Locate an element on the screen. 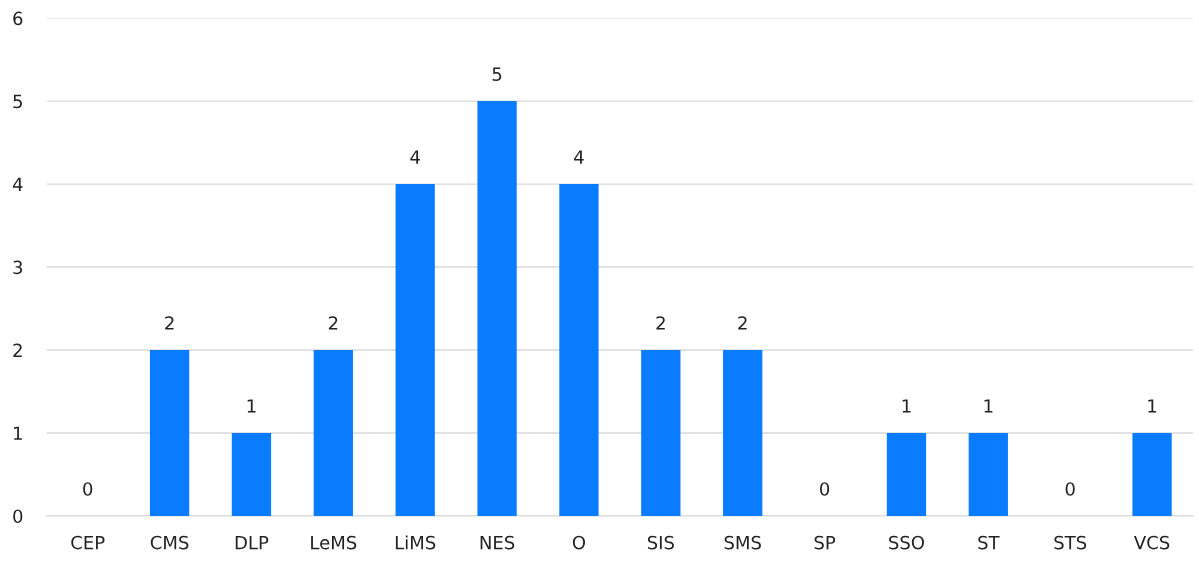  x-tick-label: SMS is located at coordinates (742, 542).